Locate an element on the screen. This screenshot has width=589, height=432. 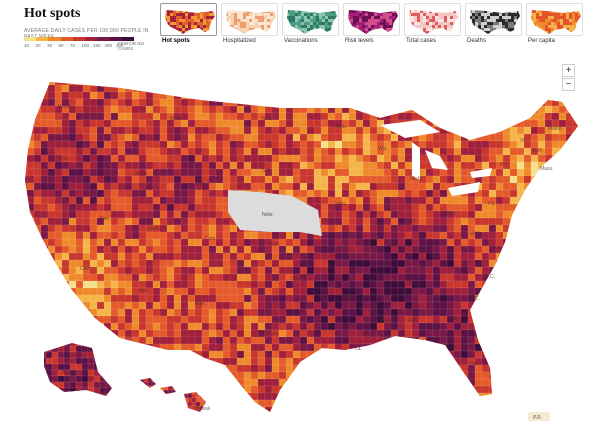
tab-hospitalized: Hospitalized is located at coordinates (249, 24).